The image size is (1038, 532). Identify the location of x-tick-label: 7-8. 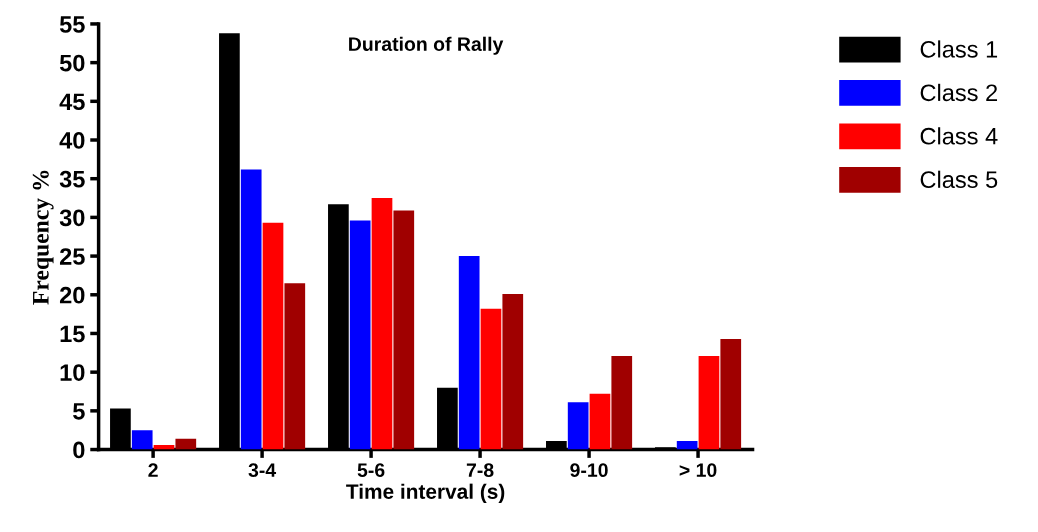
(480, 470).